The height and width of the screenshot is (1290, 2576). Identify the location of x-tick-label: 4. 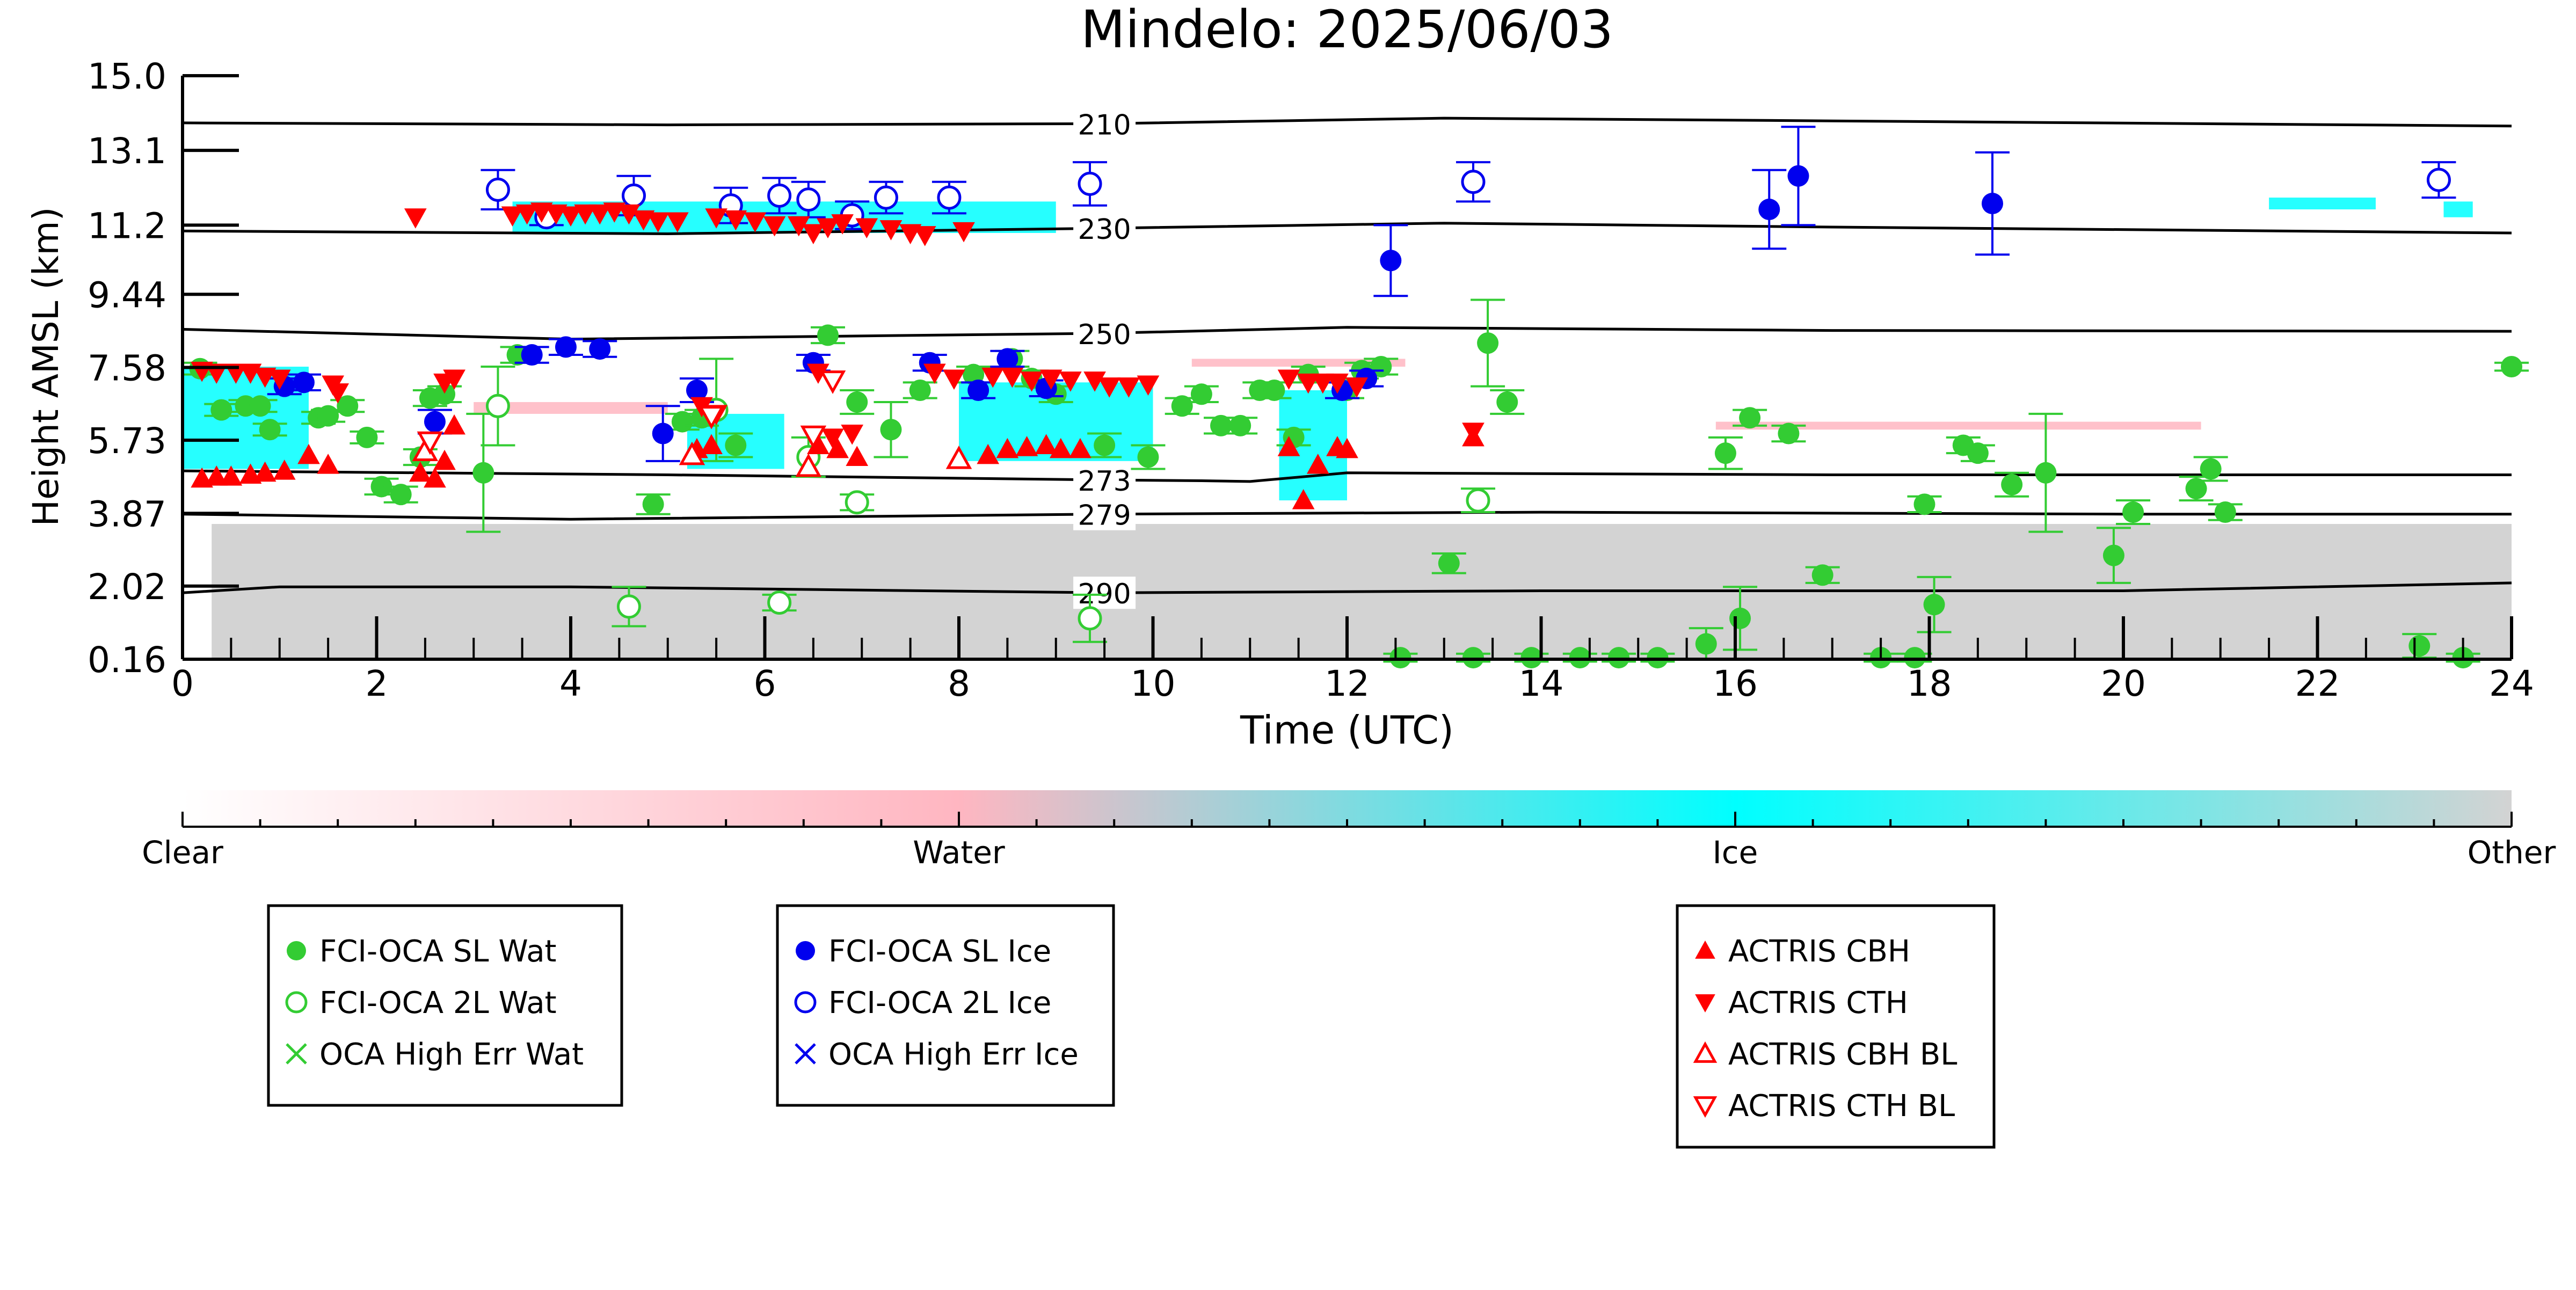
(570, 683).